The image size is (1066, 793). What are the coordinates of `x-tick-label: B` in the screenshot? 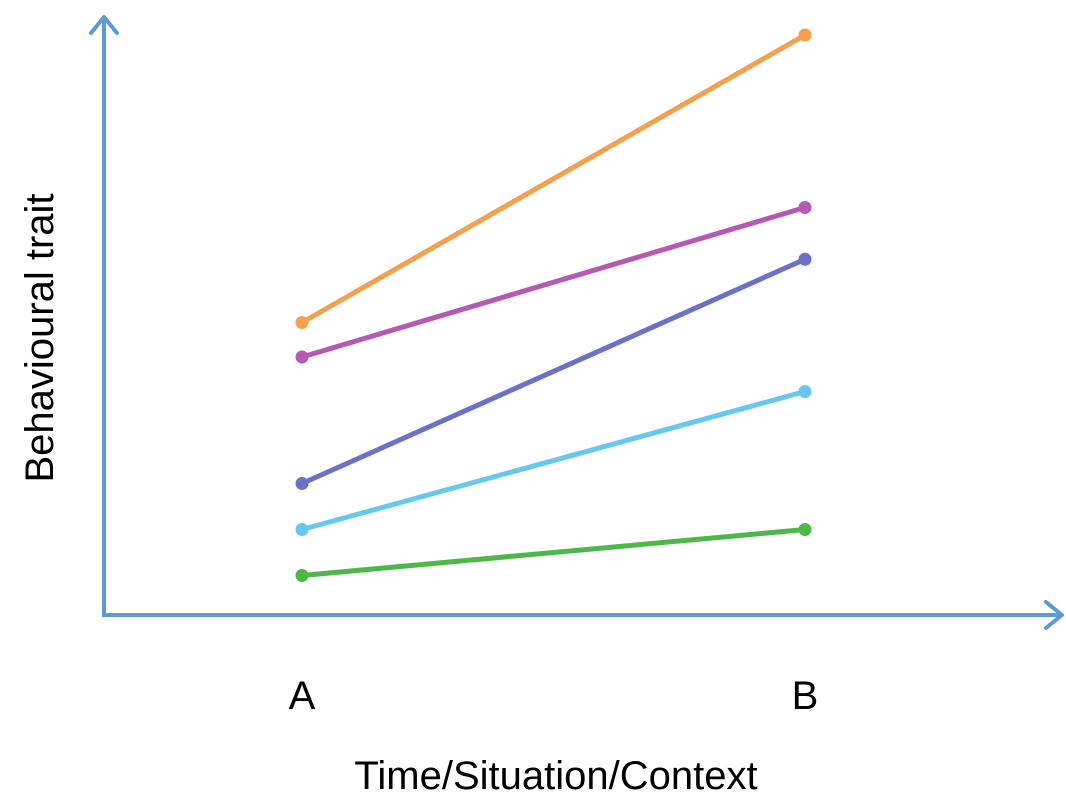 It's located at (805, 696).